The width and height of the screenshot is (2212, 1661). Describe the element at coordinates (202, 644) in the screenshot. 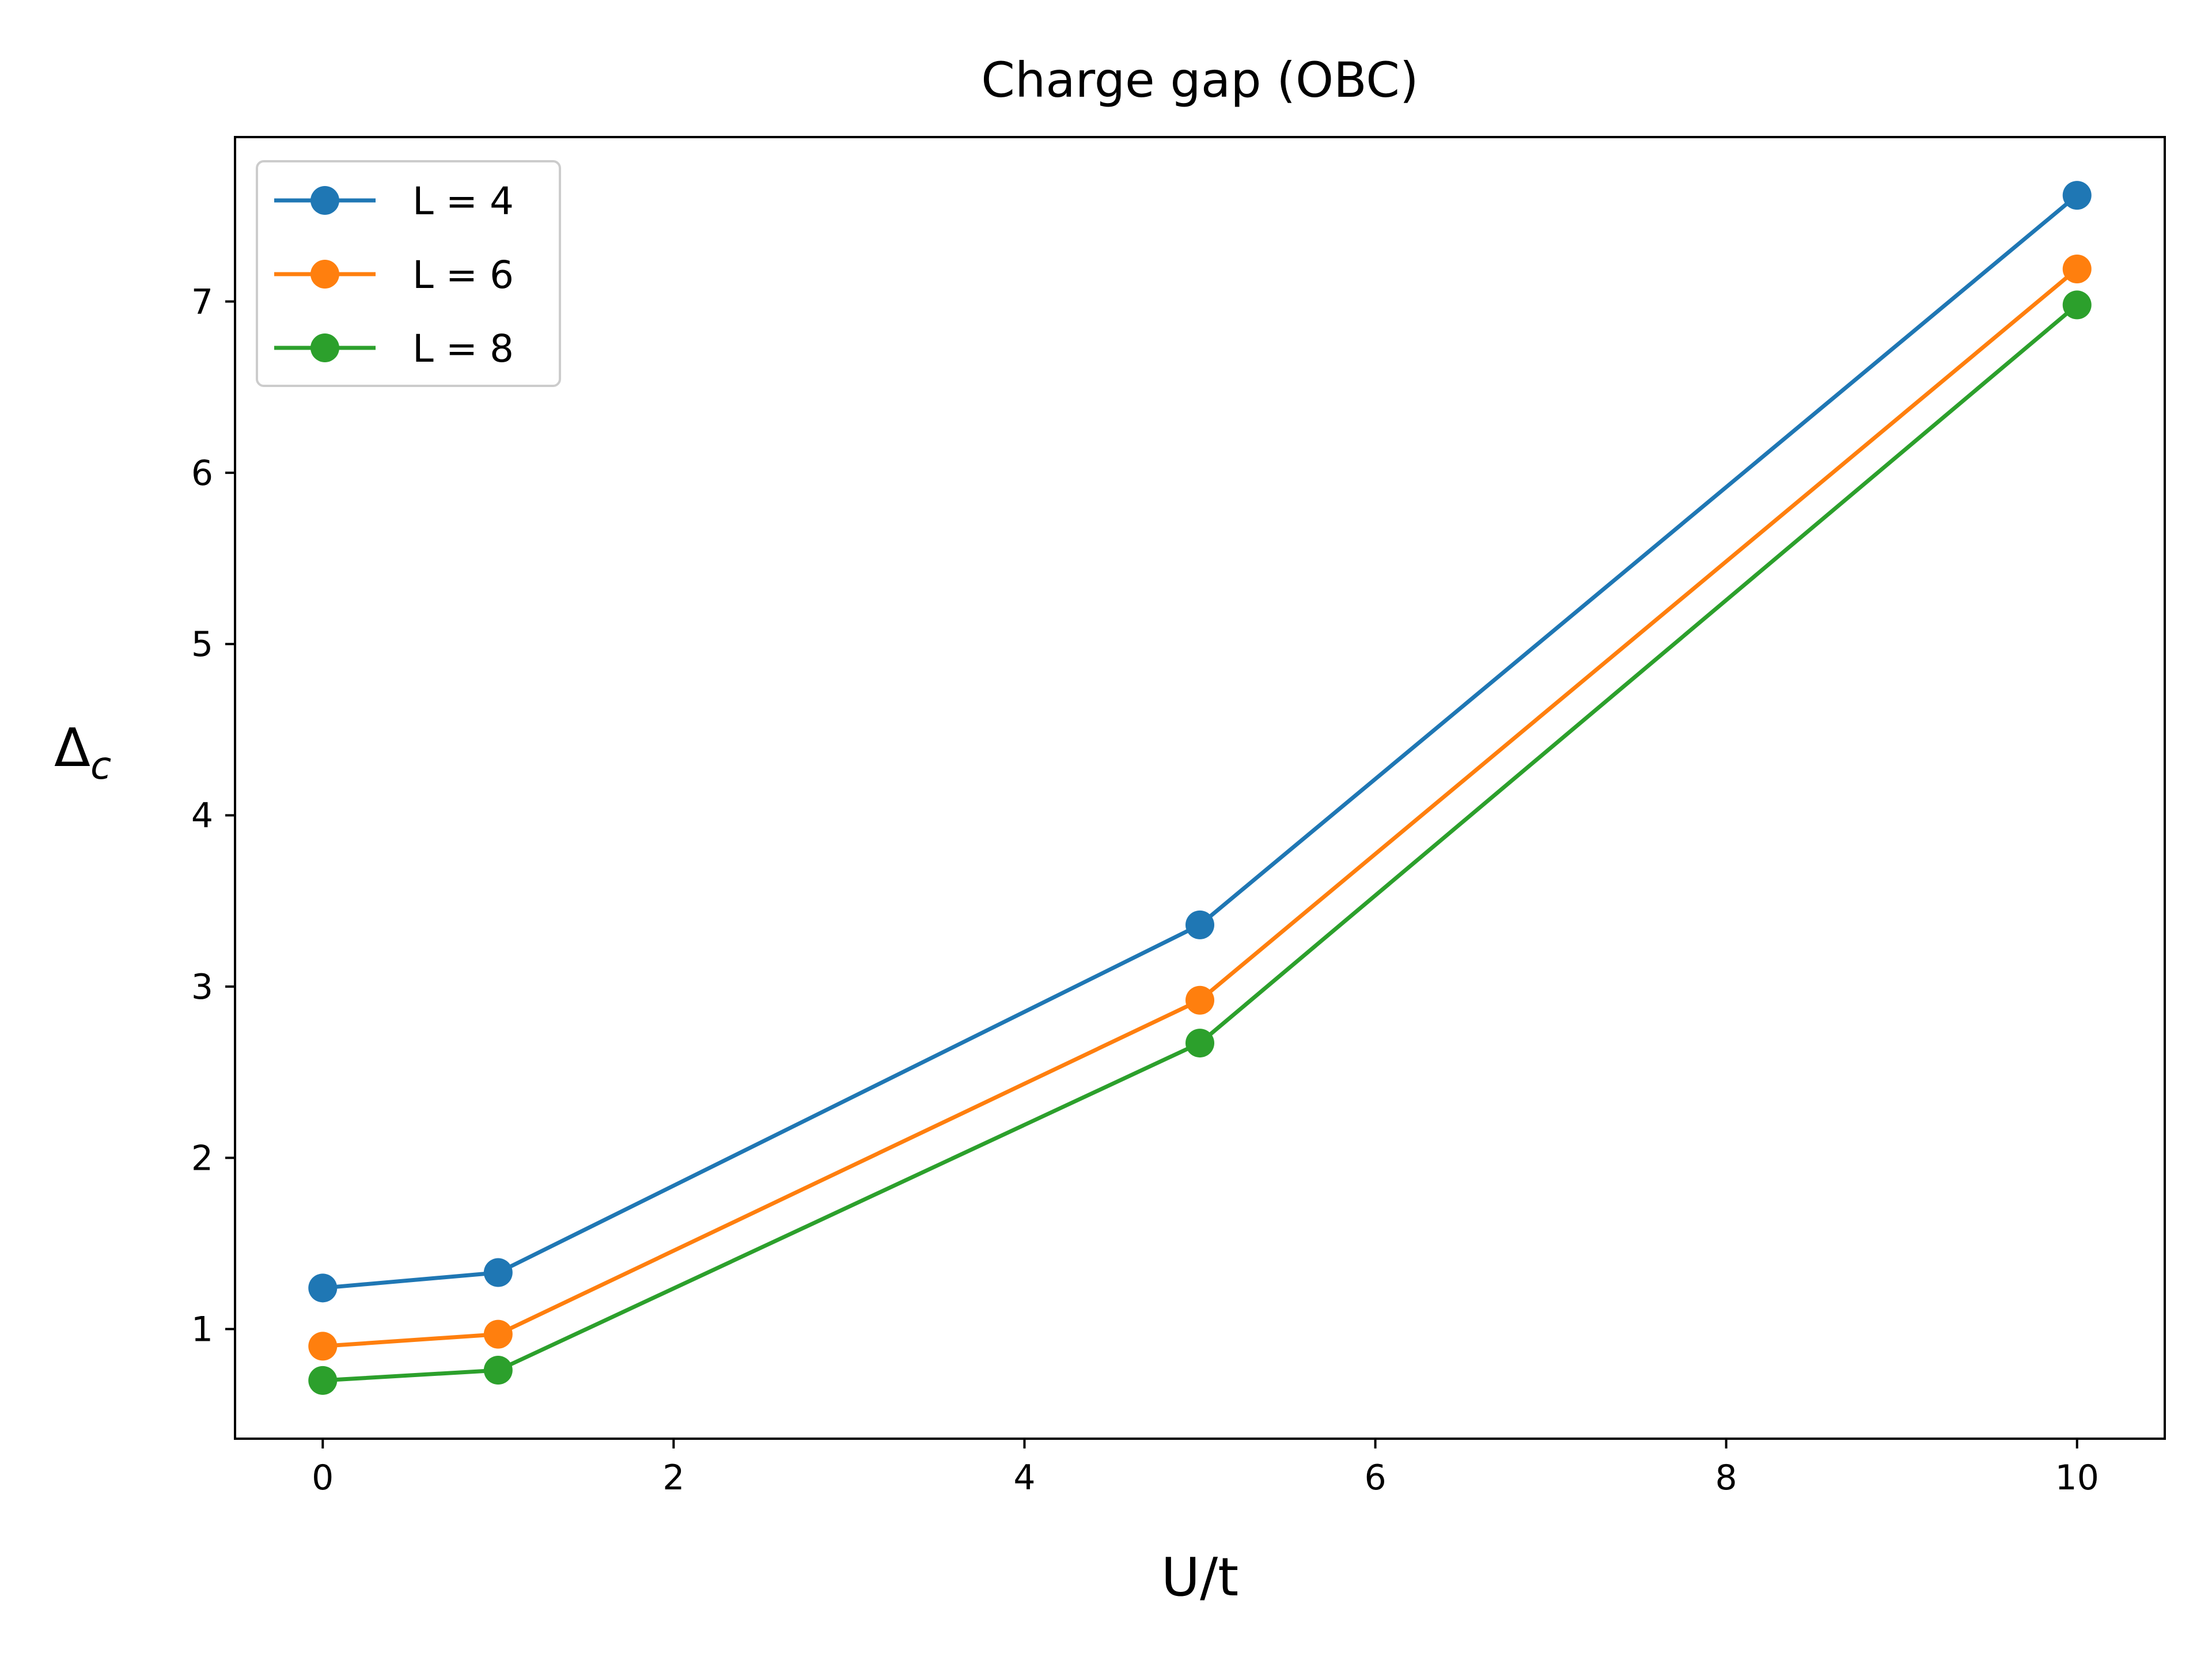

I see `y-tick-label: 5` at that location.